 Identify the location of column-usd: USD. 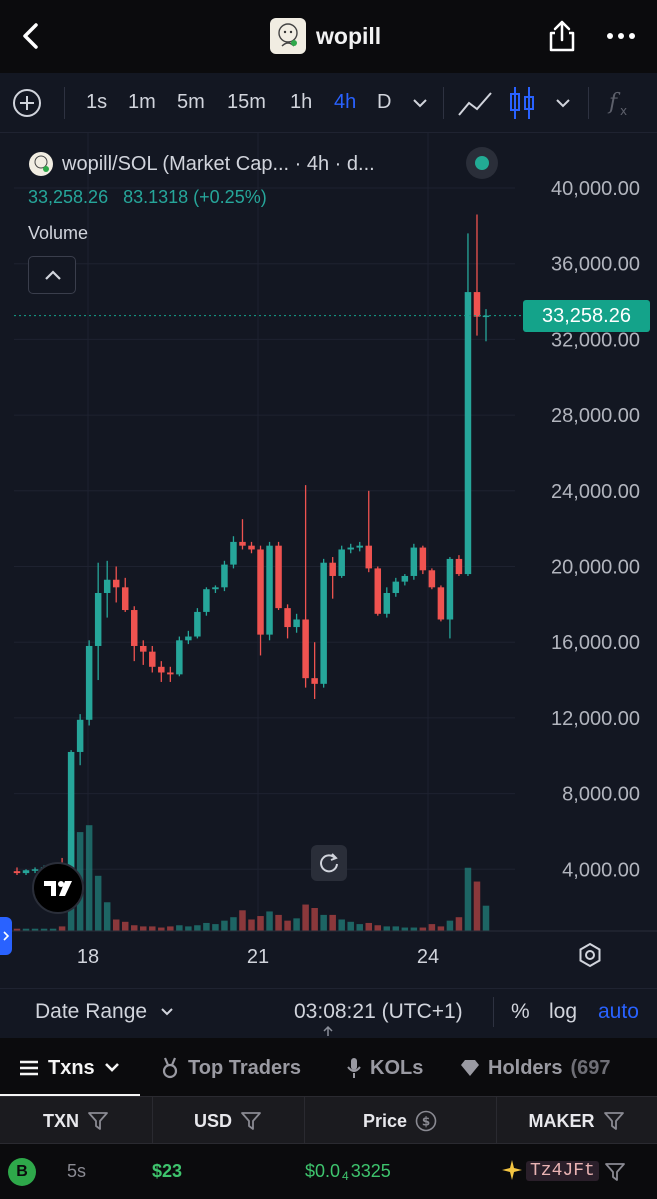
(228, 1121).